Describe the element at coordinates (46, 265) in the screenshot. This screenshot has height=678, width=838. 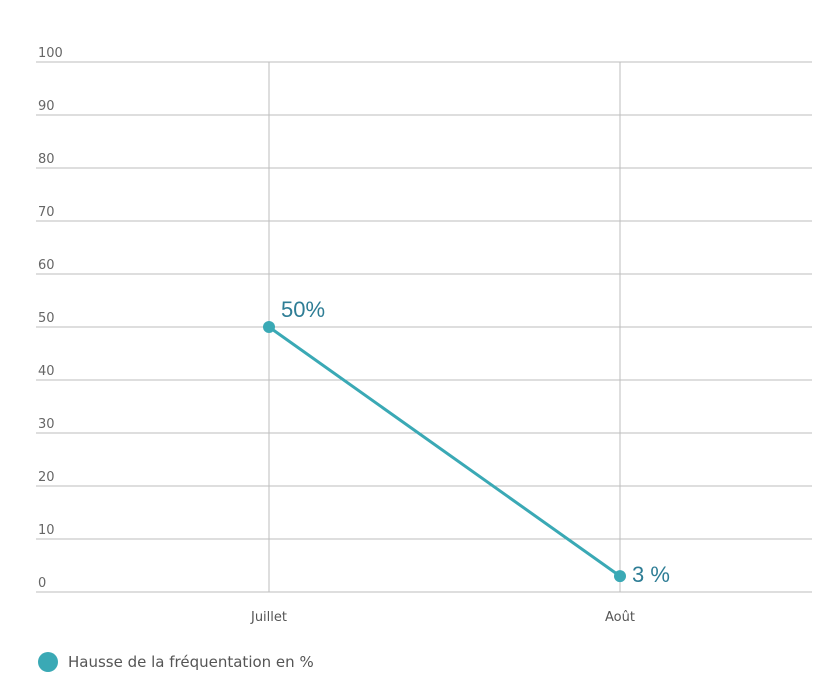
I see `y-tick-label: 60` at that location.